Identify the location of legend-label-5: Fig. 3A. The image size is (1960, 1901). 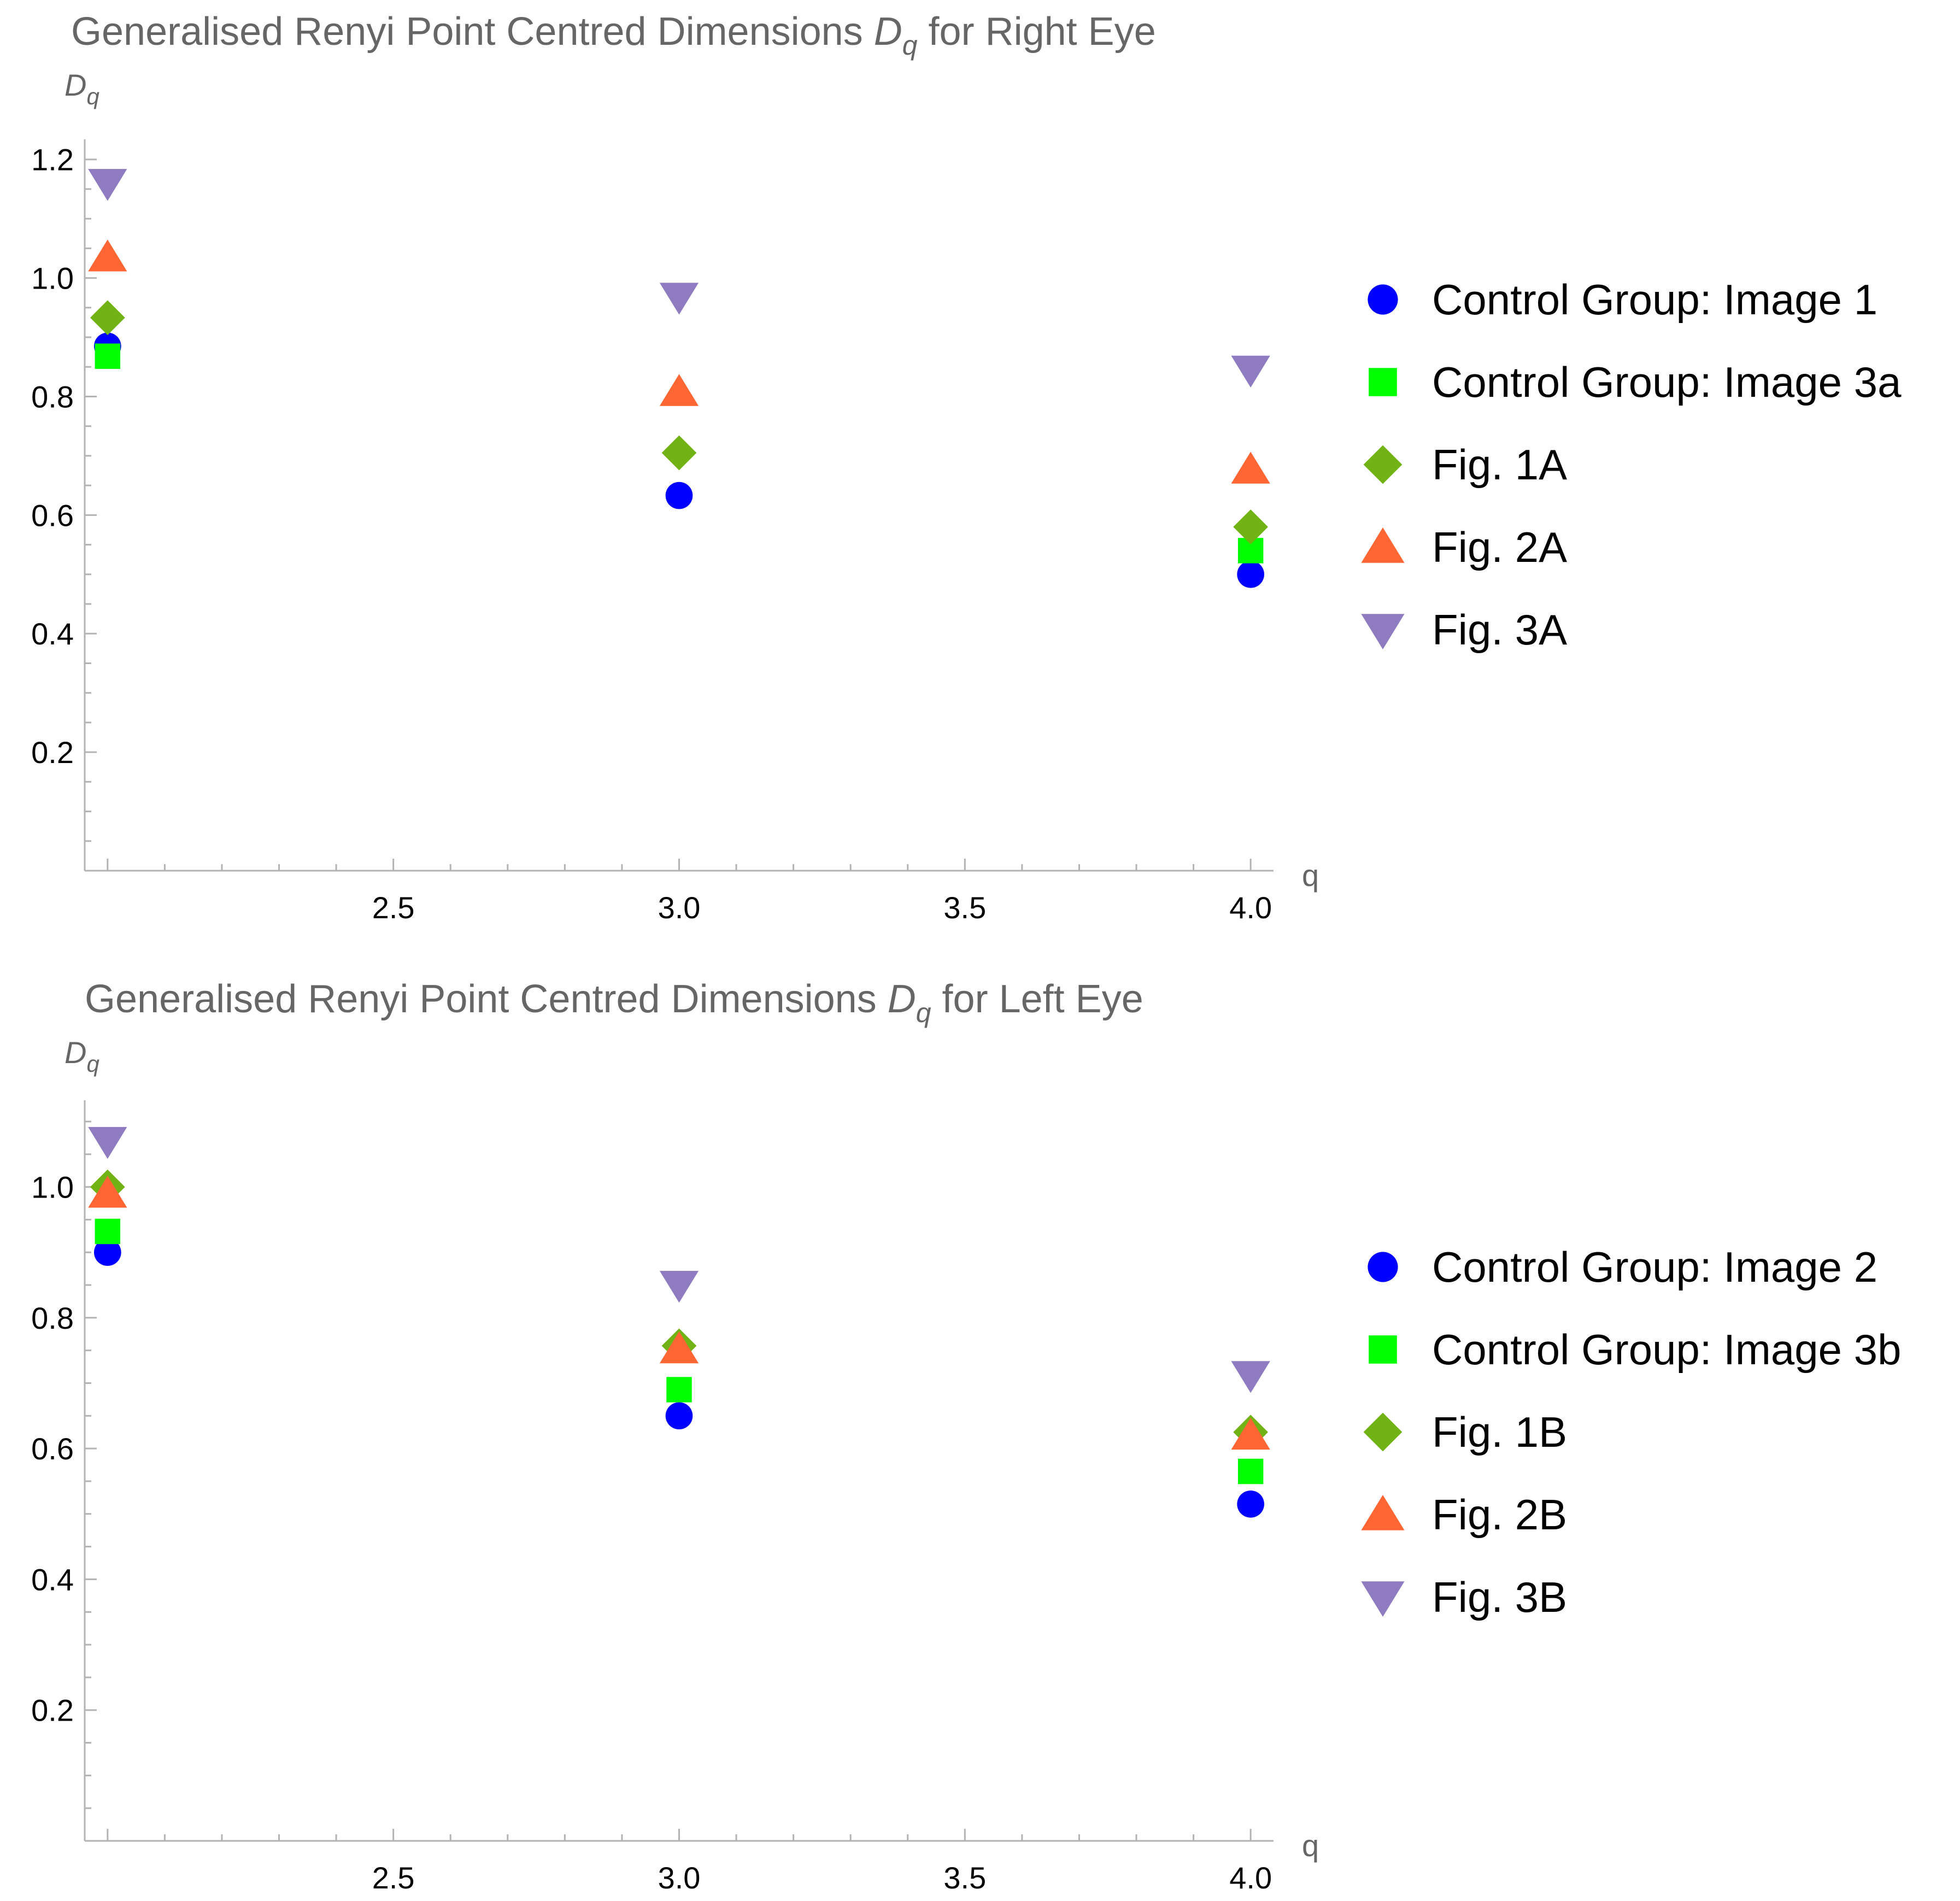
(1499, 630).